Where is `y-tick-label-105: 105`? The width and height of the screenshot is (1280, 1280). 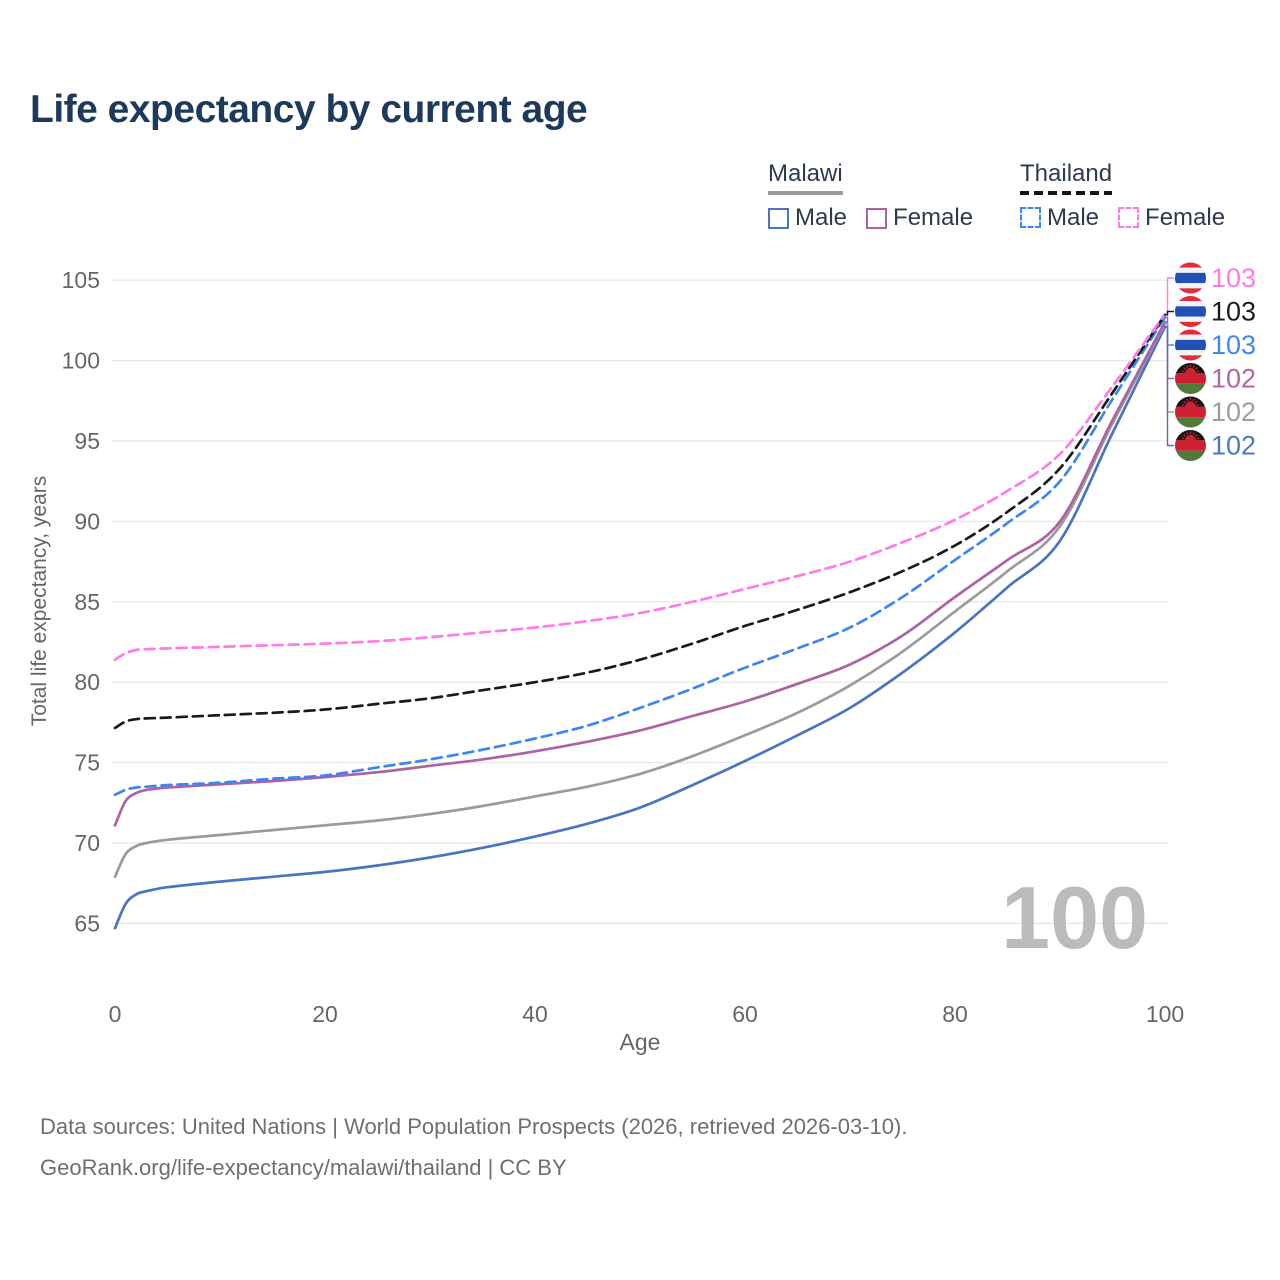 y-tick-label-105: 105 is located at coordinates (81, 280).